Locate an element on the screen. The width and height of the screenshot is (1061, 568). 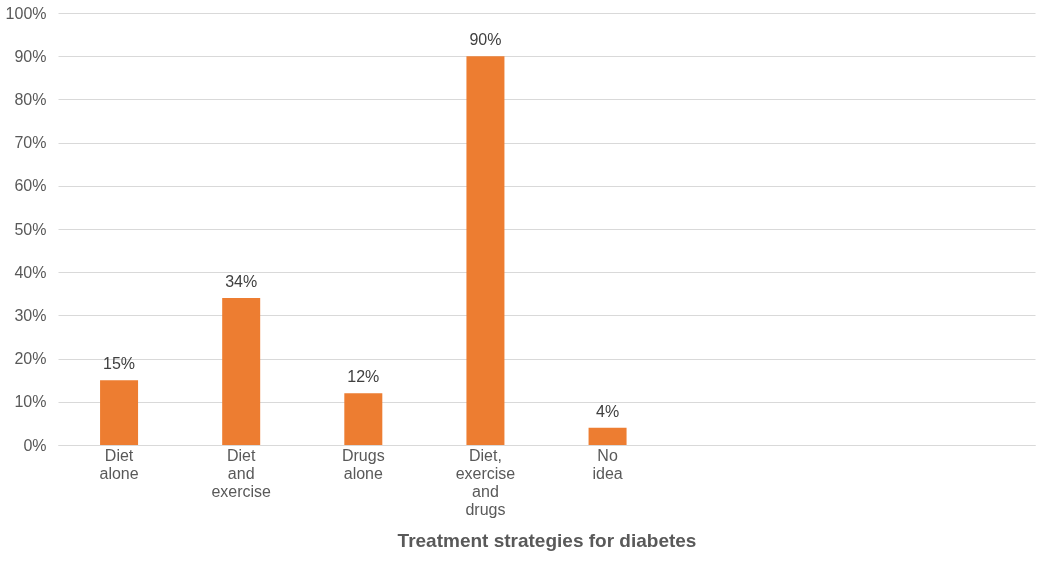
data-label: 4% is located at coordinates (608, 411).